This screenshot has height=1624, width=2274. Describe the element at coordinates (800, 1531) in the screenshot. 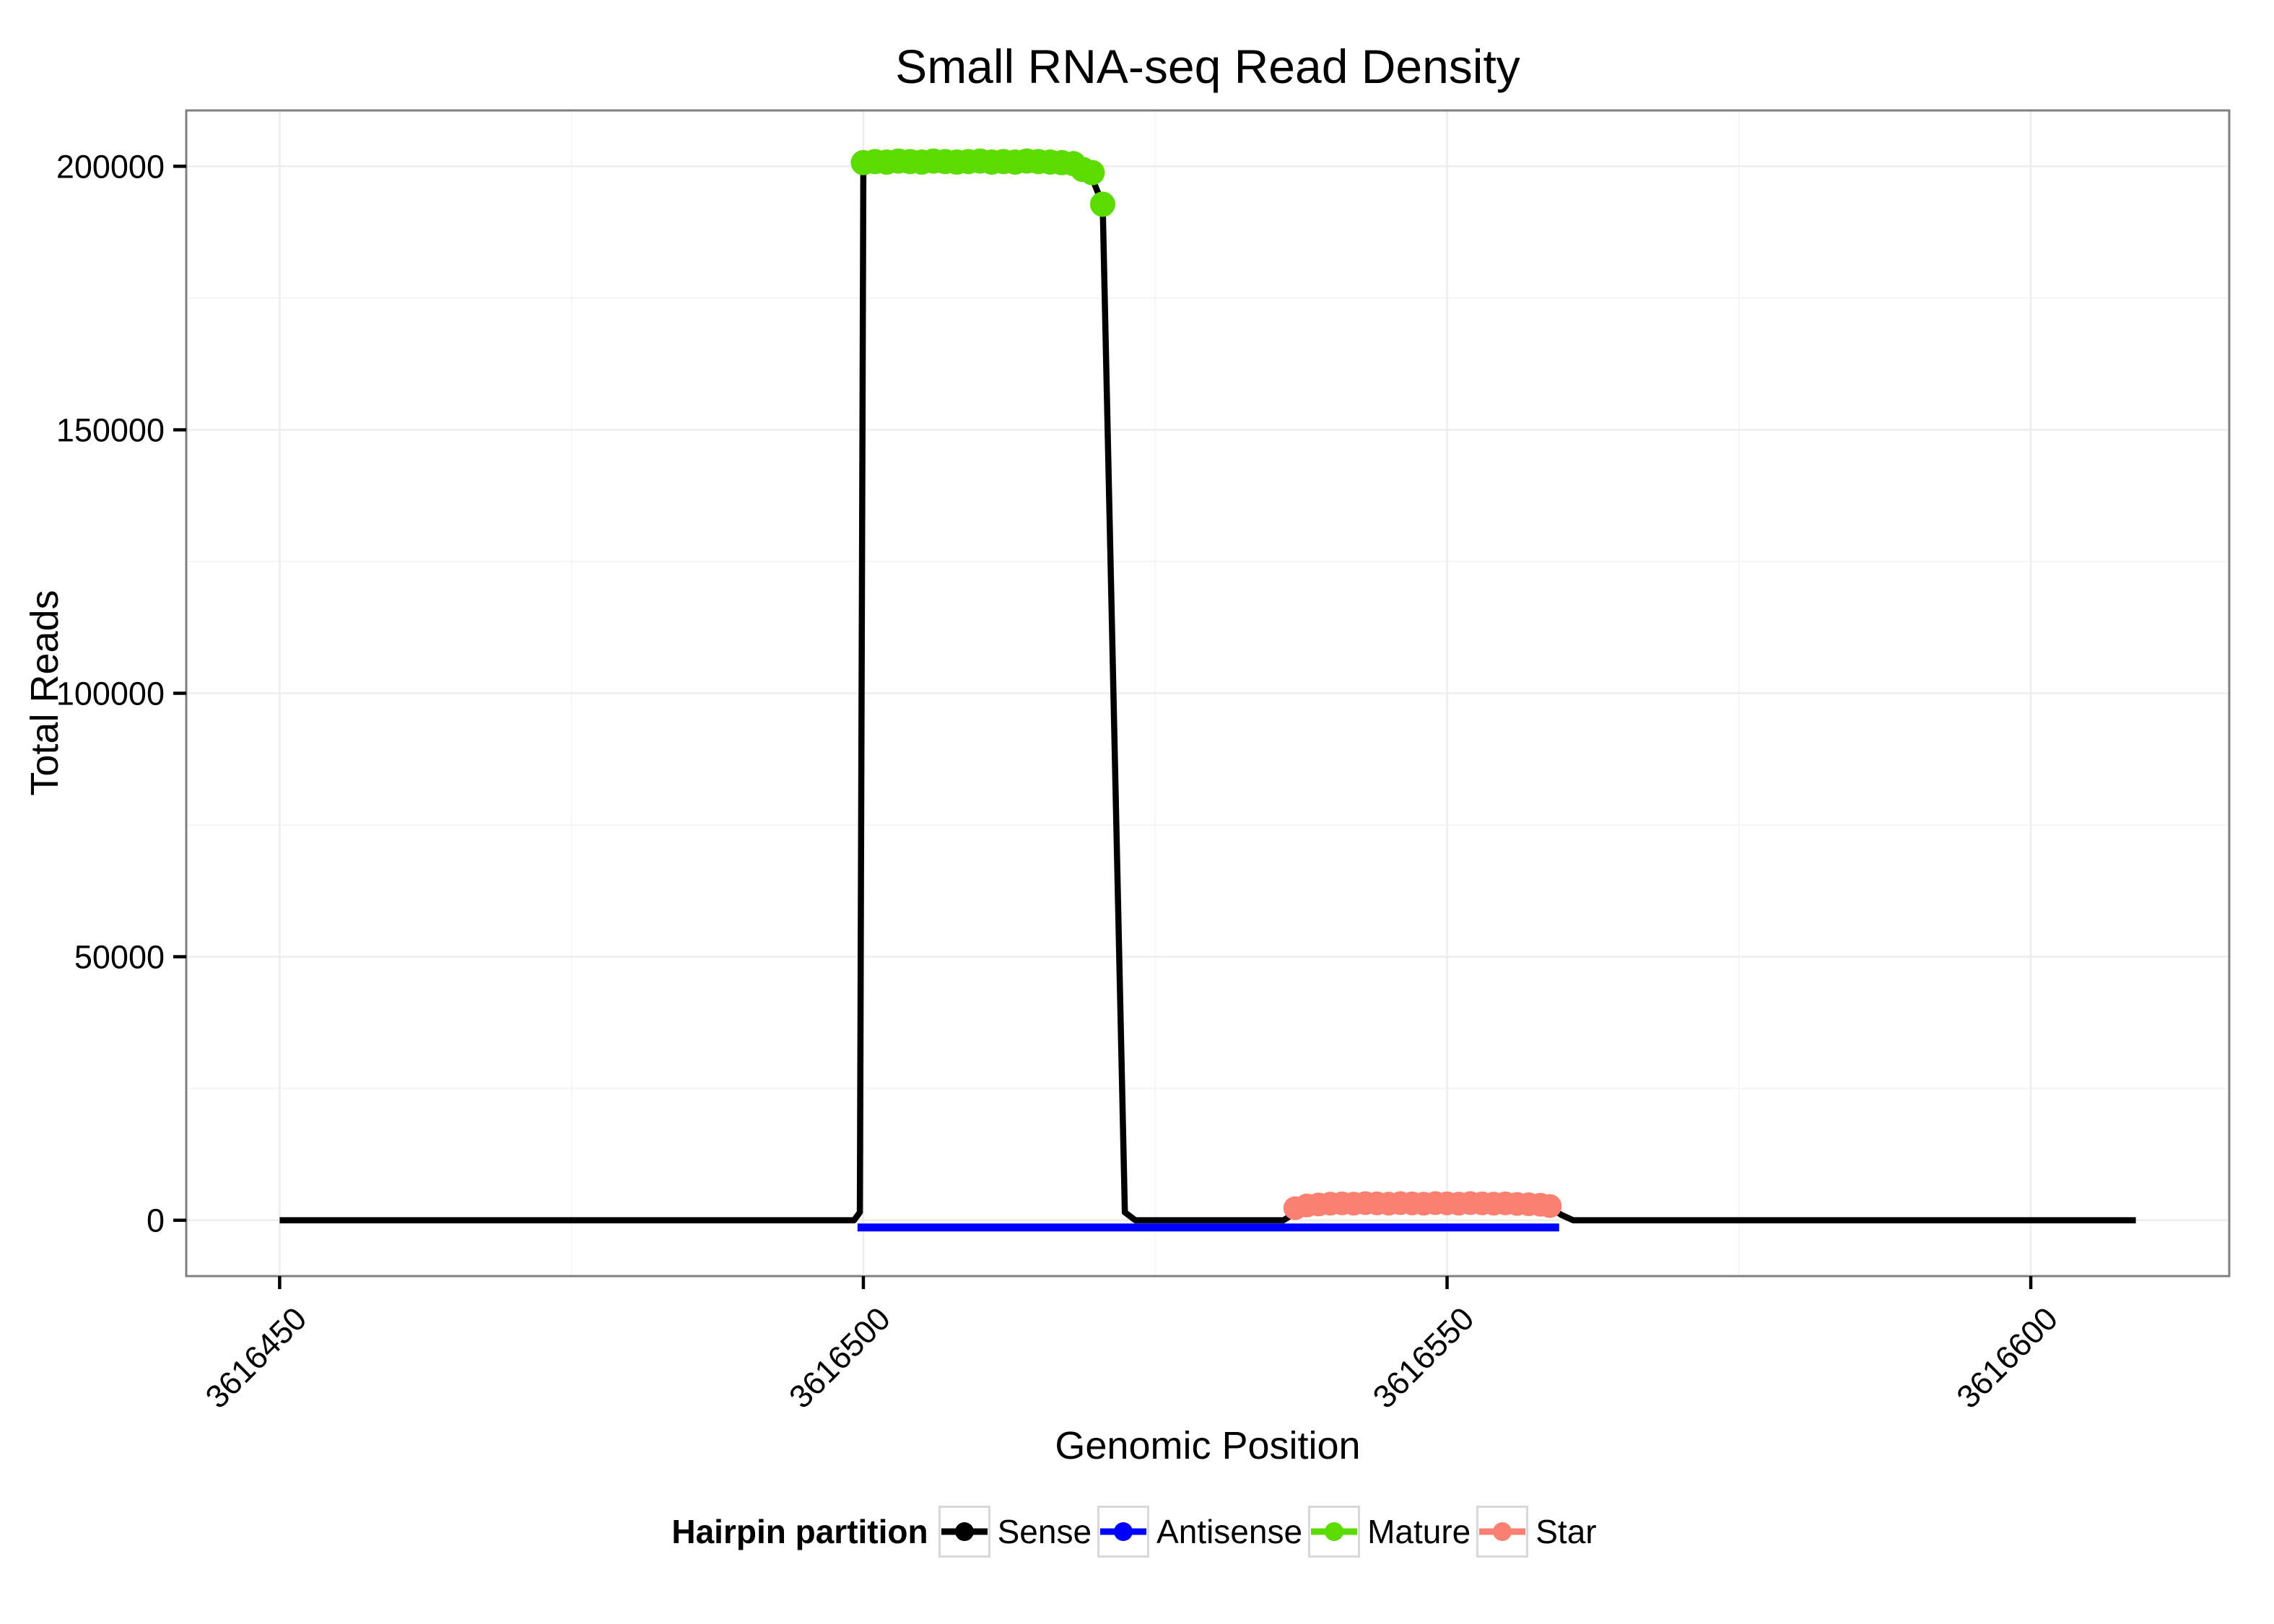

I see `legend-title: Hairpin partition` at that location.